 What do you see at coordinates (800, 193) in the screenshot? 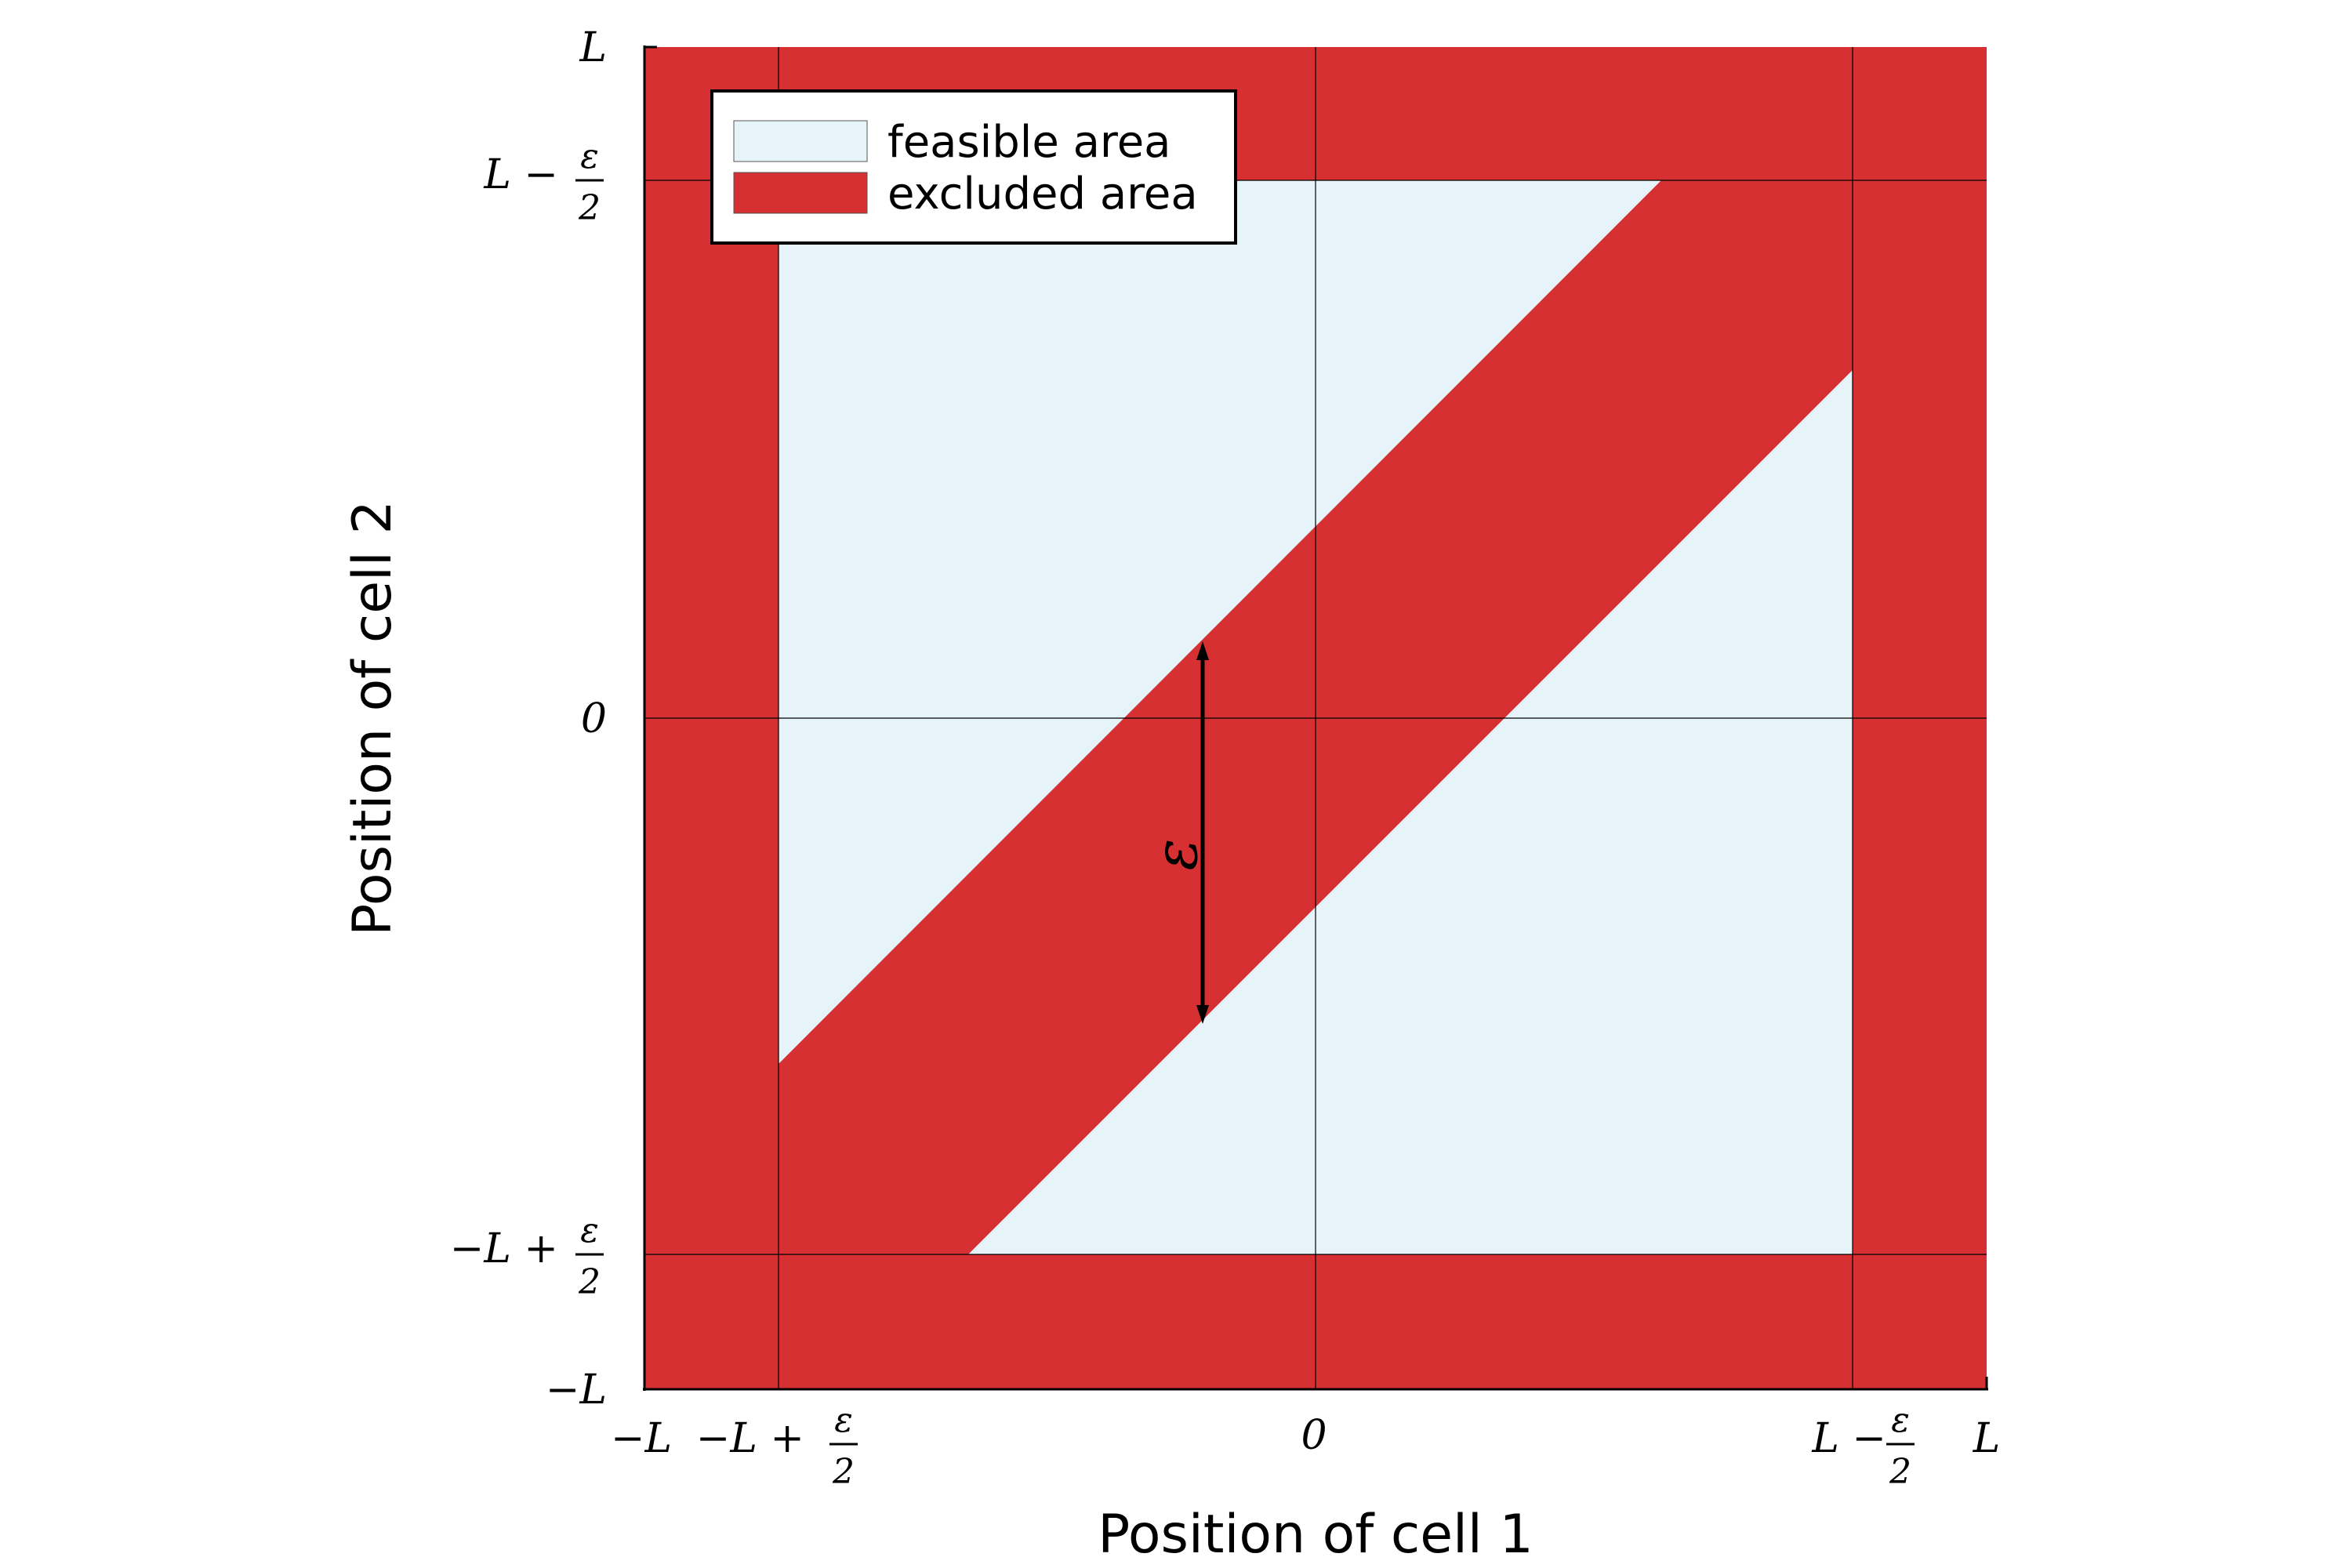
I see `legend-swatch-excluded` at bounding box center [800, 193].